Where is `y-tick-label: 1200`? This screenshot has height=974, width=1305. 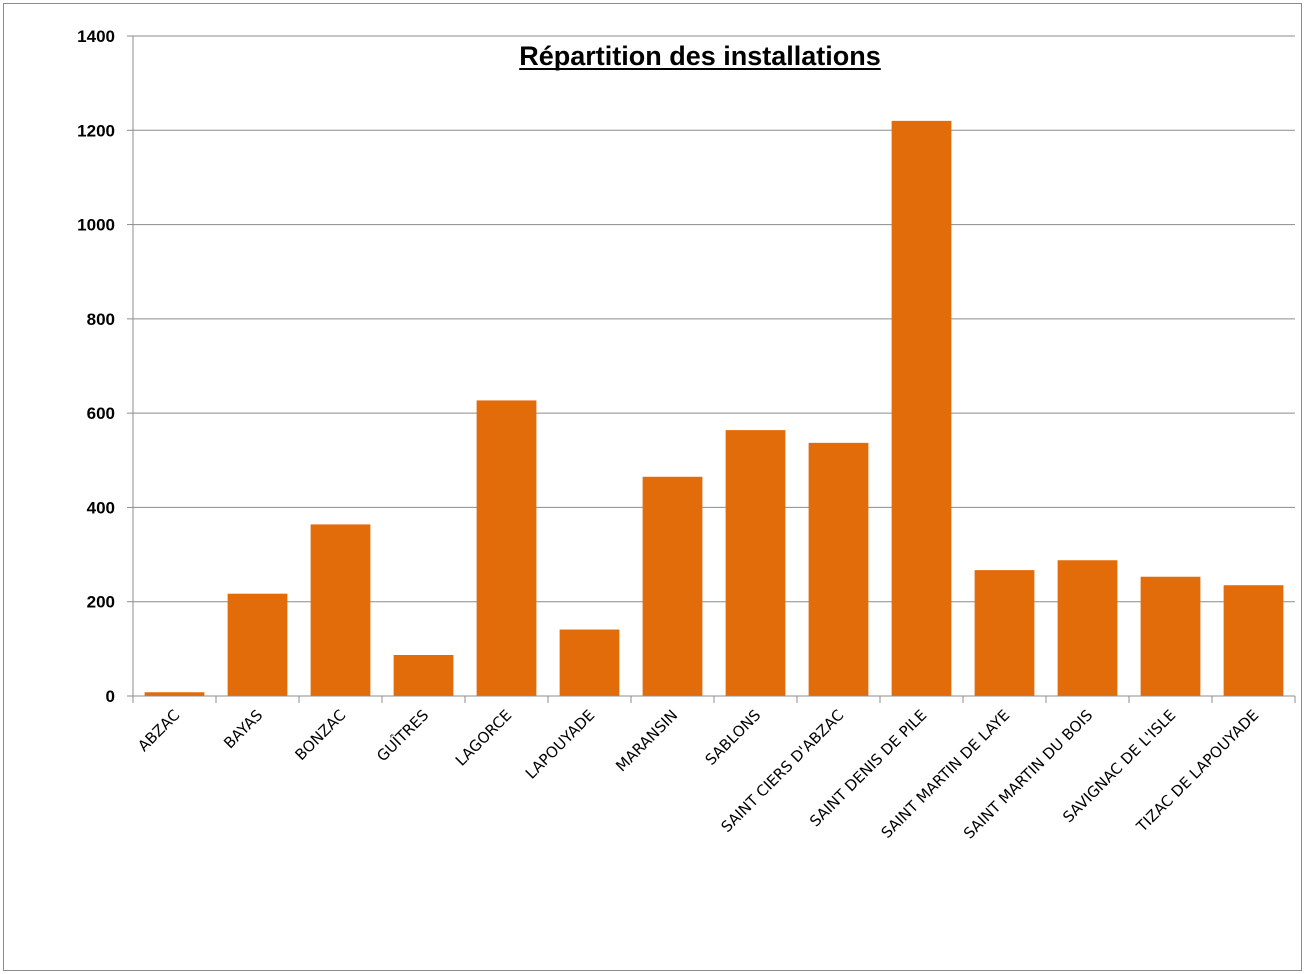
y-tick-label: 1200 is located at coordinates (96, 130).